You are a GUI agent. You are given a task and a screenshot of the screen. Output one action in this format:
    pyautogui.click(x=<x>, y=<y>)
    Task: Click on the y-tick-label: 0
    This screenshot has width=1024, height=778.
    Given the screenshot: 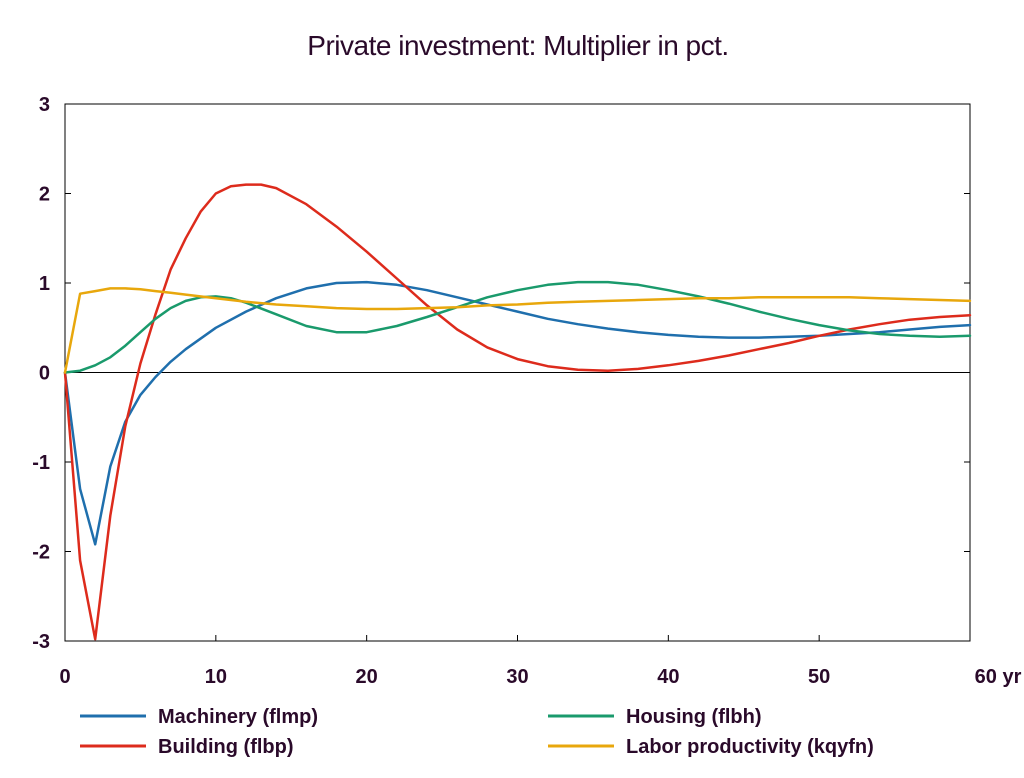 What is the action you would take?
    pyautogui.click(x=44, y=374)
    